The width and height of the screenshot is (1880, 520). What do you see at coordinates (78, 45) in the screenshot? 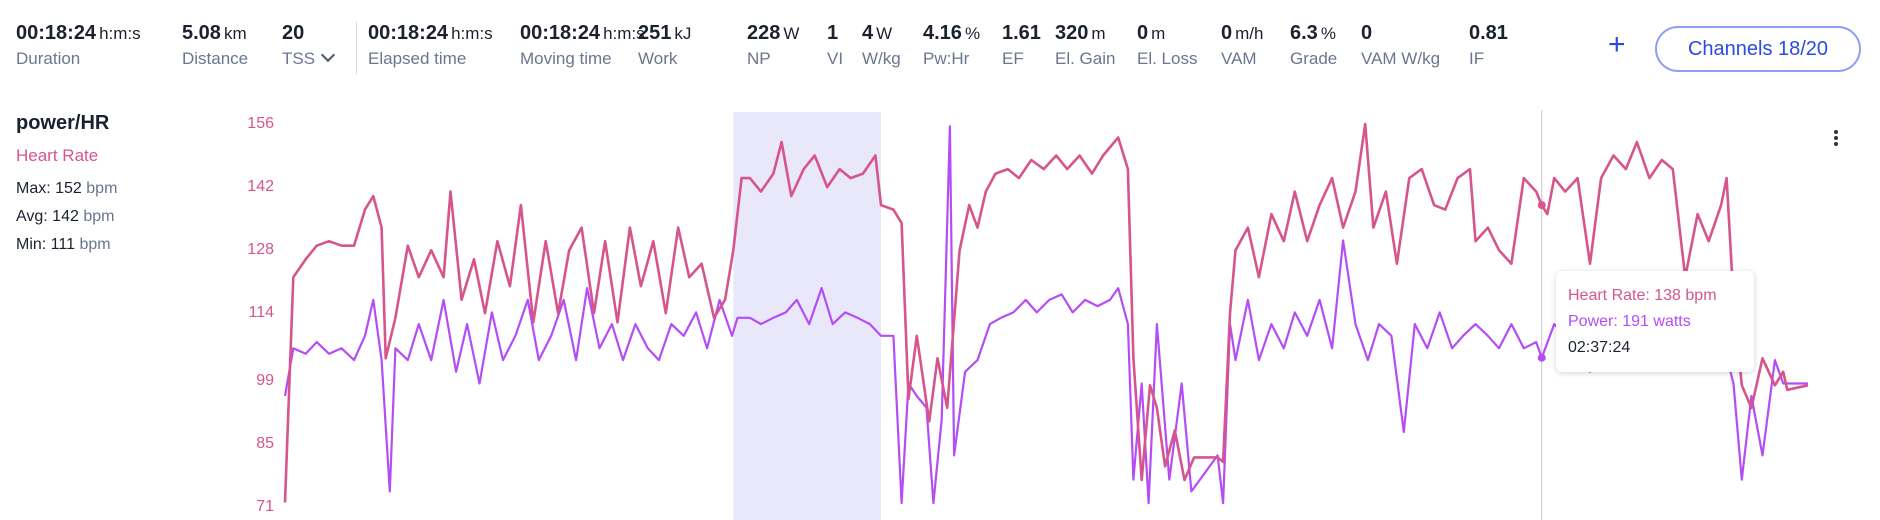
I see `metric-duration: 00:18:24 h:m:s Duration` at bounding box center [78, 45].